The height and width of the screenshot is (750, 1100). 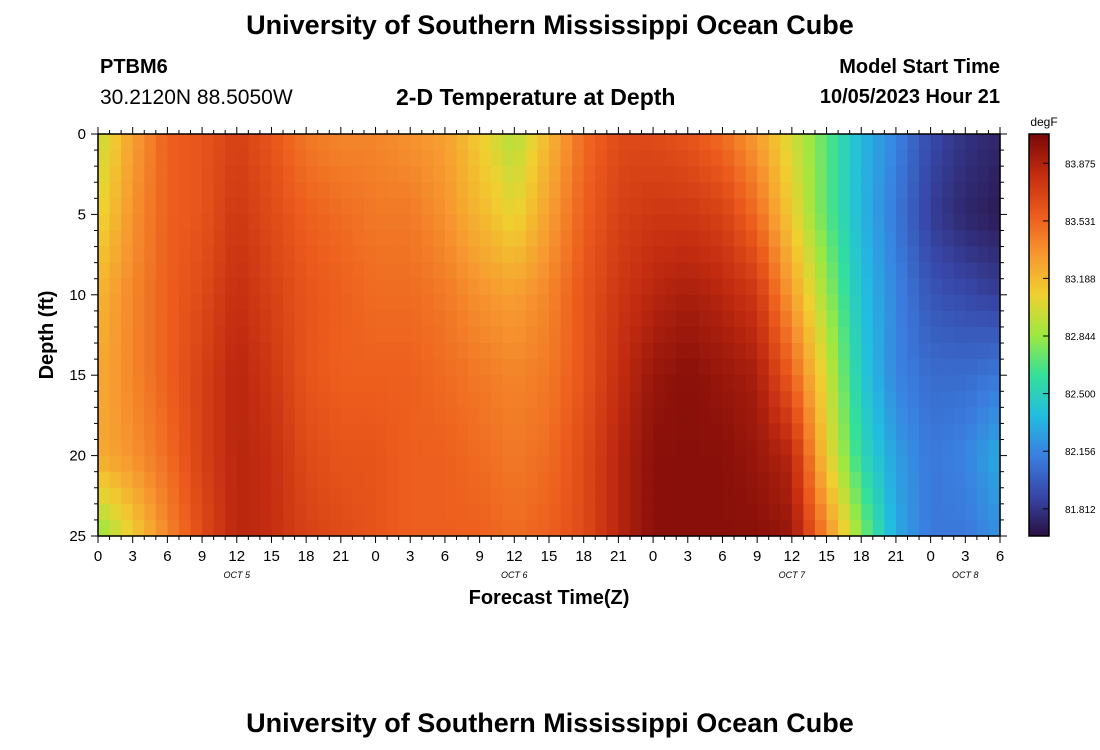 What do you see at coordinates (792, 556) in the screenshot?
I see `x-tick-label: 12` at bounding box center [792, 556].